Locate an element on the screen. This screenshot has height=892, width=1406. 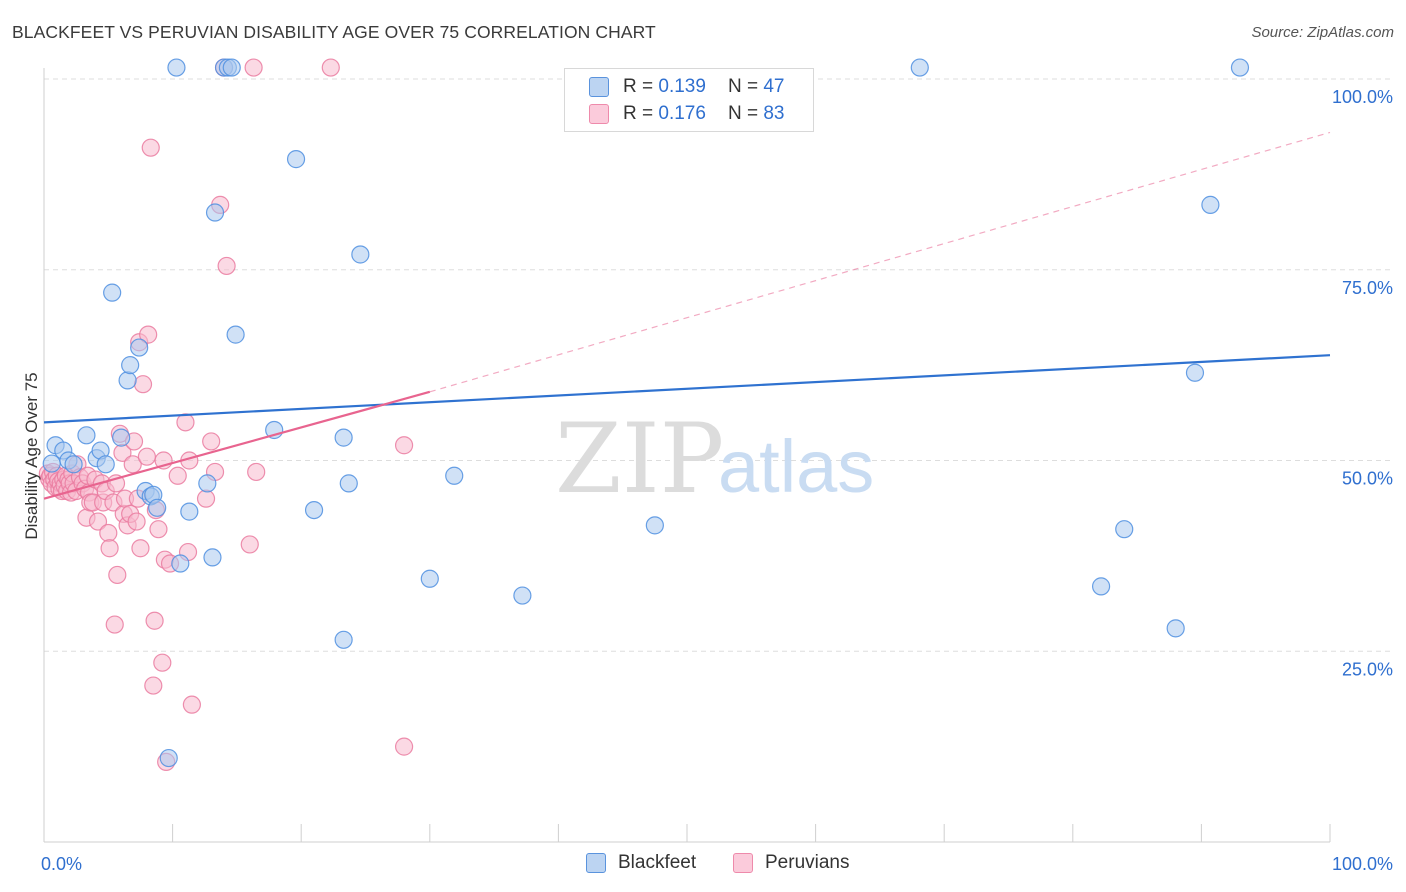
y-tick-label-50: 50.0% is located at coordinates (1367, 479).